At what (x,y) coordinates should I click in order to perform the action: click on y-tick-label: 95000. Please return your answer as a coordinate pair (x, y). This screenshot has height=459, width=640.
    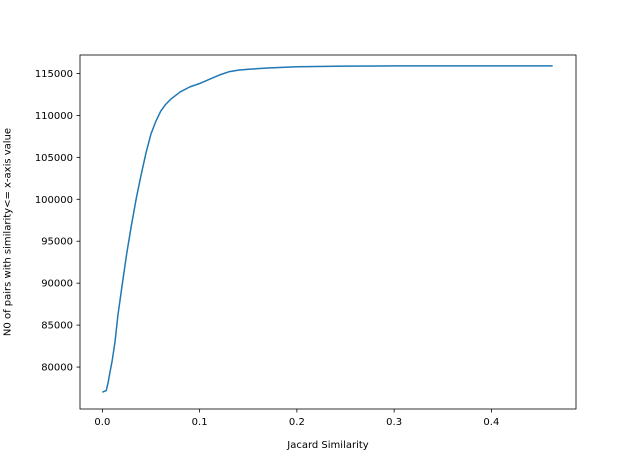
    Looking at the image, I should click on (57, 242).